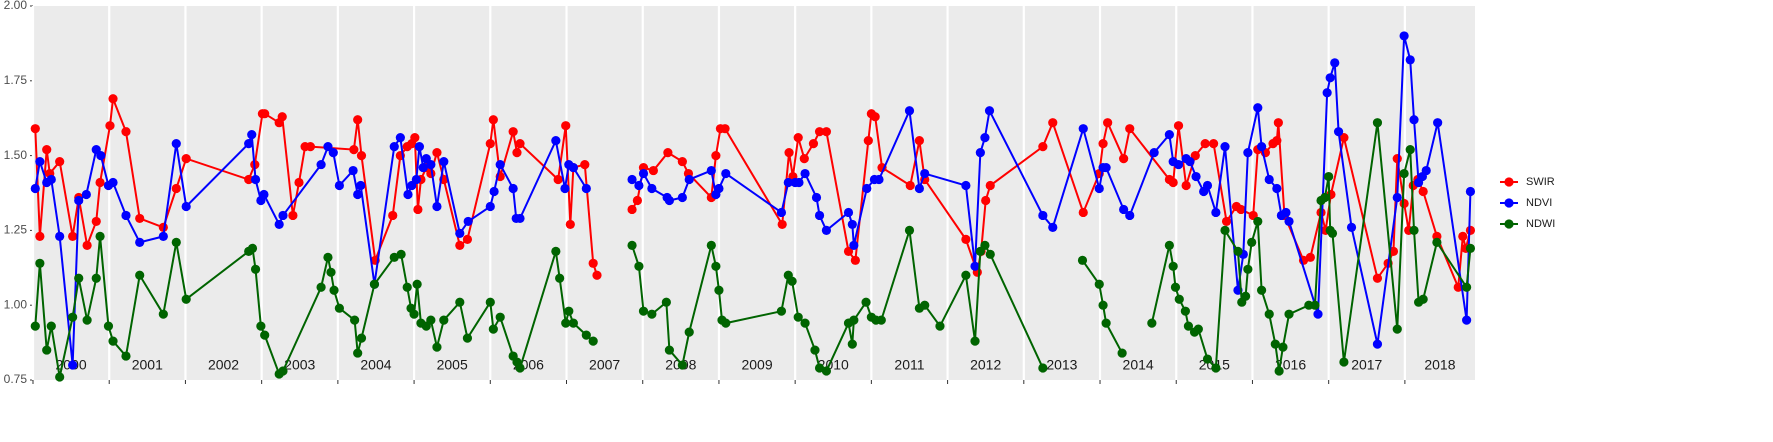  What do you see at coordinates (909, 365) in the screenshot?
I see `year-label: 2011` at bounding box center [909, 365].